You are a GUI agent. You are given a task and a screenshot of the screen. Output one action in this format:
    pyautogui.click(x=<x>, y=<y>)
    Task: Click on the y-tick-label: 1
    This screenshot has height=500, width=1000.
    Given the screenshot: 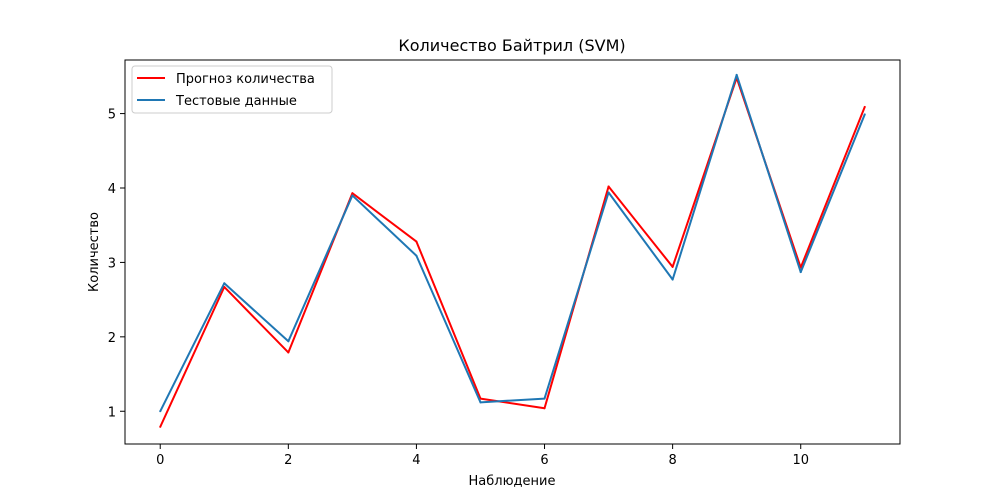 What is the action you would take?
    pyautogui.click(x=112, y=412)
    